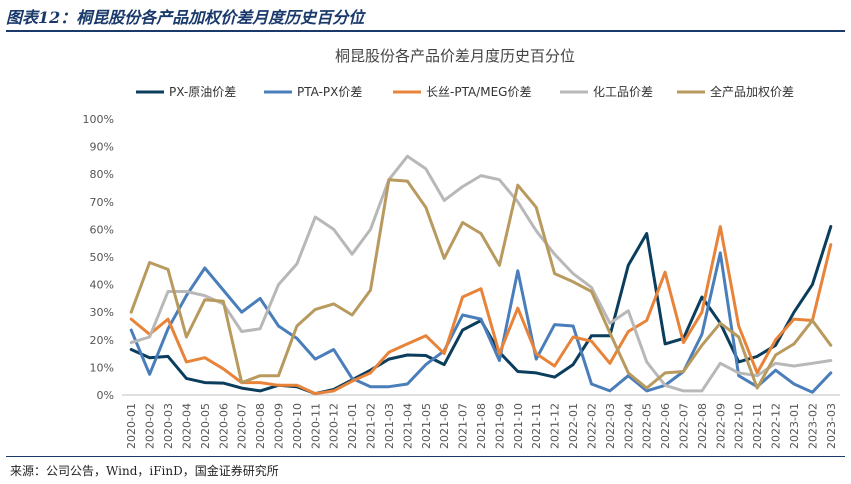  I want to click on y-tick-label: 20%, so click(102, 340).